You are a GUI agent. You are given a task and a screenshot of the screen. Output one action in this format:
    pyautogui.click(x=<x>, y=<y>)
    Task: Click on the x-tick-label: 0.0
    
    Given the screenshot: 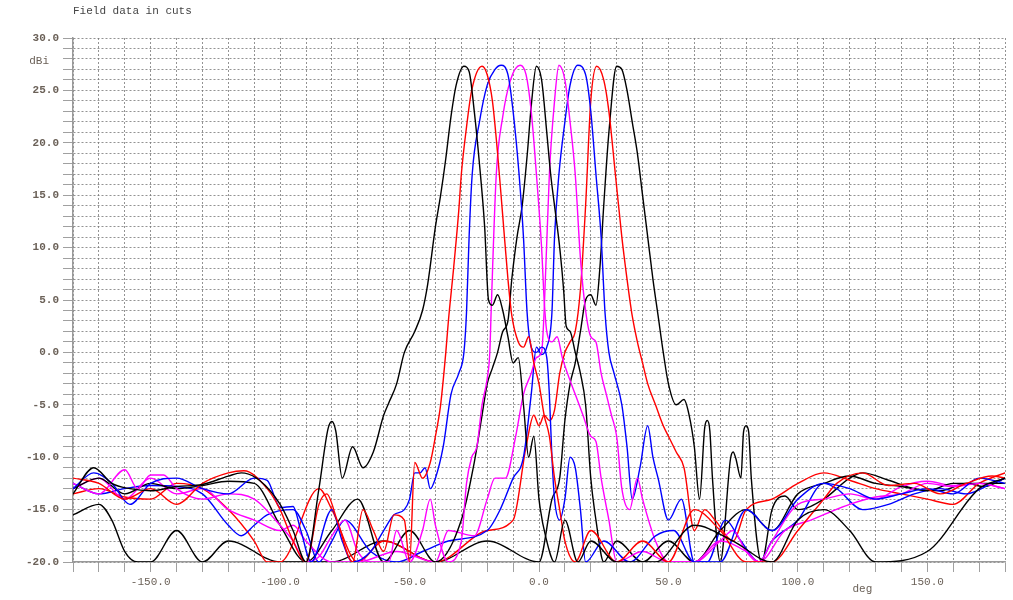 What is the action you would take?
    pyautogui.click(x=539, y=581)
    